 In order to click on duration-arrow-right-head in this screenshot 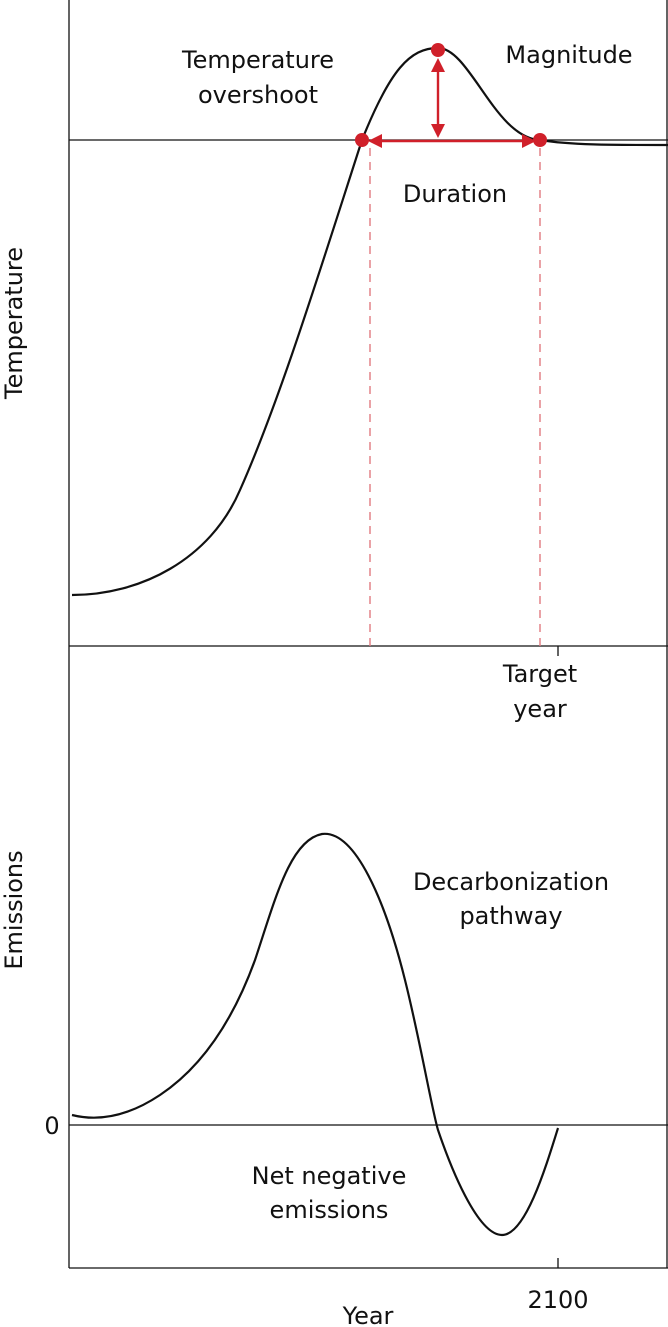, I will do `click(529, 141)`.